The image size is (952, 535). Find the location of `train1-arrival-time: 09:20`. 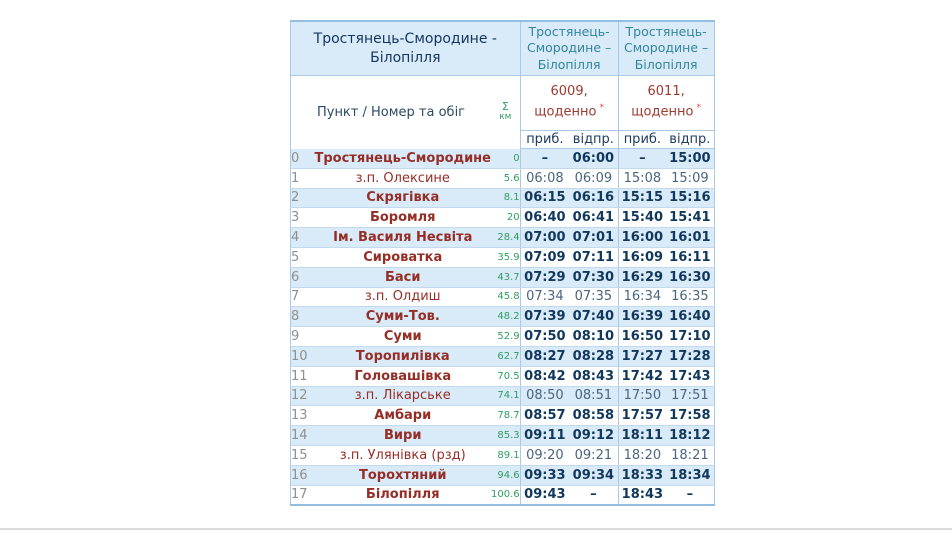

train1-arrival-time: 09:20 is located at coordinates (544, 455).